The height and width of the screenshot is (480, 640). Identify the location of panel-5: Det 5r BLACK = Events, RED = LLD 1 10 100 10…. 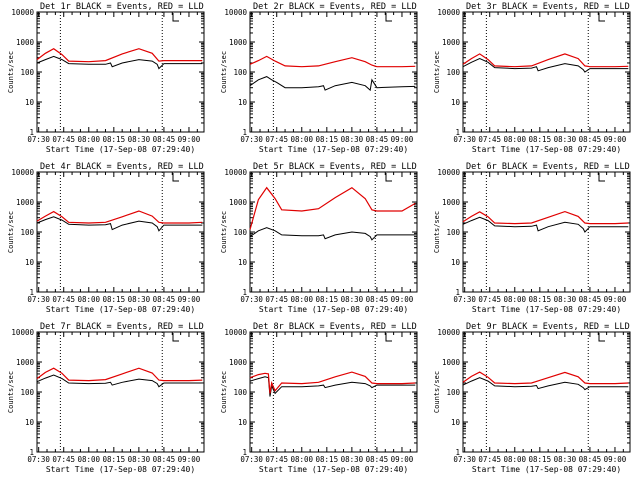
(319, 238).